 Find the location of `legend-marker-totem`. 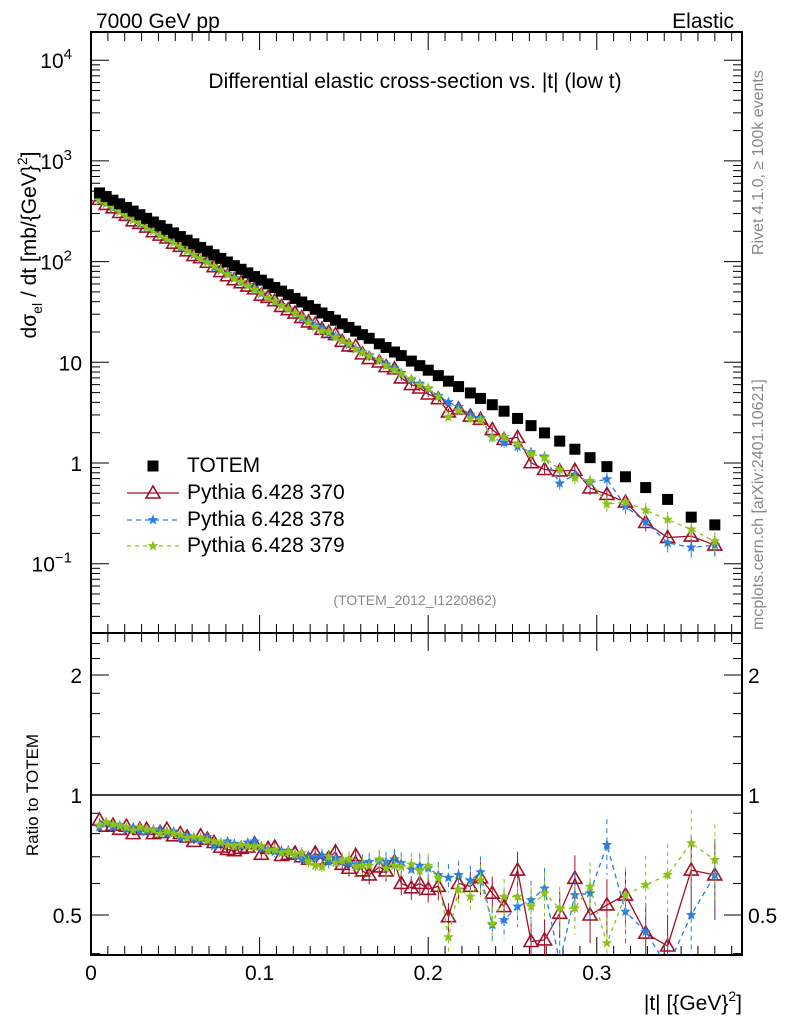

legend-marker-totem is located at coordinates (153, 466).